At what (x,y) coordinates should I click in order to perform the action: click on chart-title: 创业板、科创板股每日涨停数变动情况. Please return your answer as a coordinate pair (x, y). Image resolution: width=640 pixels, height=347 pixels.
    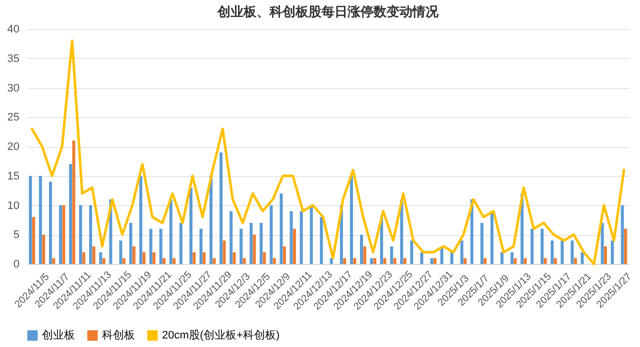
    Looking at the image, I should click on (328, 11).